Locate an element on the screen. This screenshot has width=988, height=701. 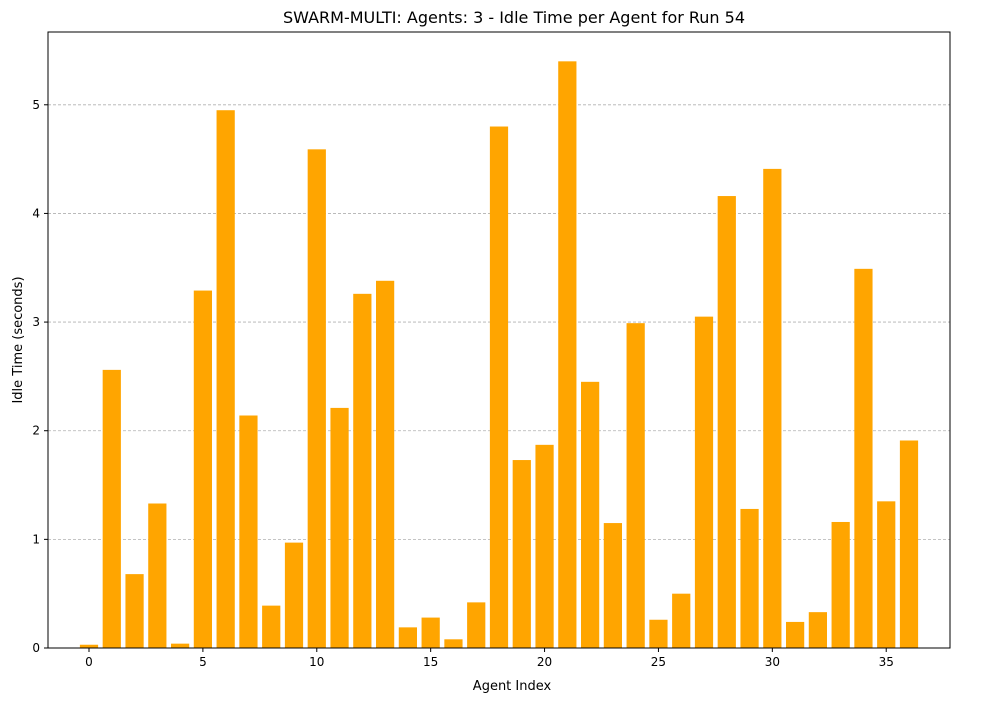
x-tick-label: 20 is located at coordinates (544, 662).